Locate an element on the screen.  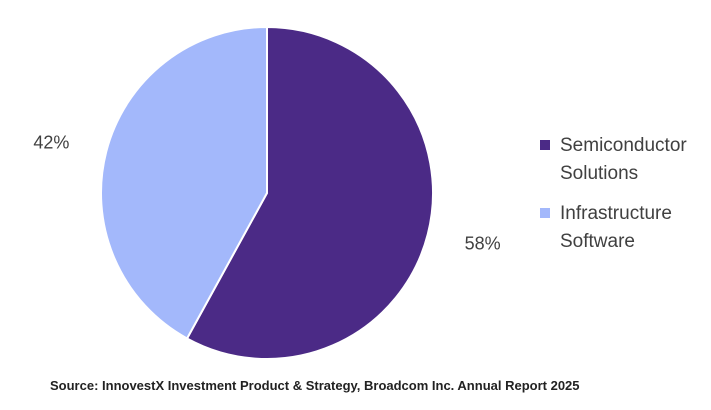
data-label-infrastructure: 42% is located at coordinates (51, 142).